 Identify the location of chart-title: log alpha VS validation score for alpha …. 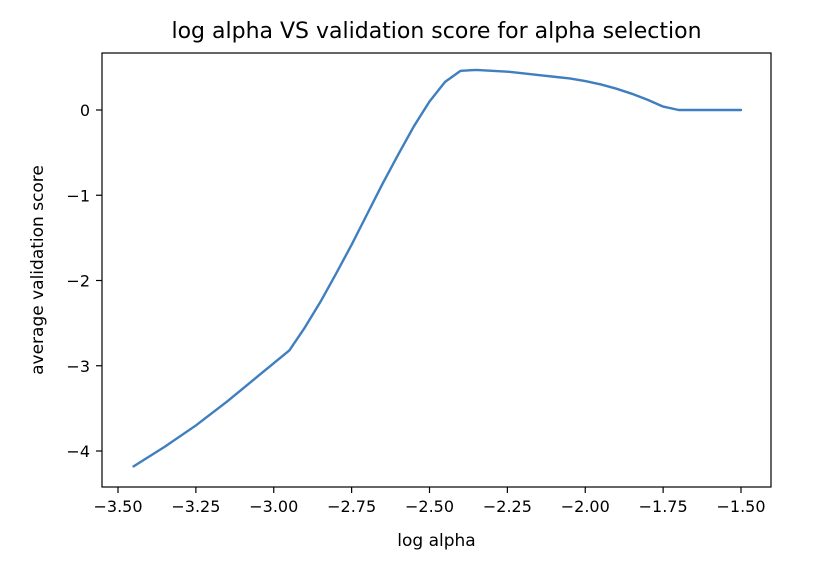
(436, 31).